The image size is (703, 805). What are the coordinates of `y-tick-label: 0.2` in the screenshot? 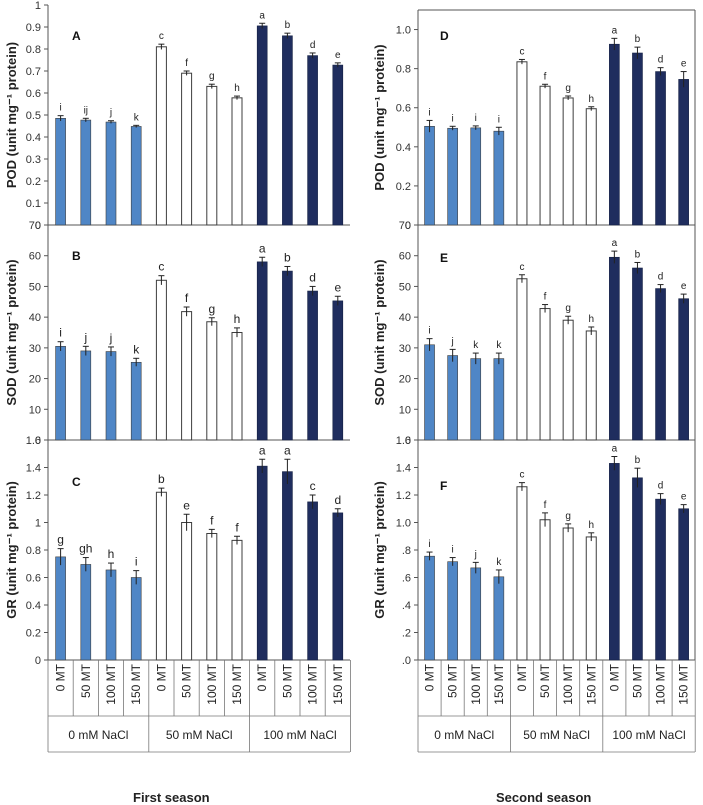 It's located at (403, 187).